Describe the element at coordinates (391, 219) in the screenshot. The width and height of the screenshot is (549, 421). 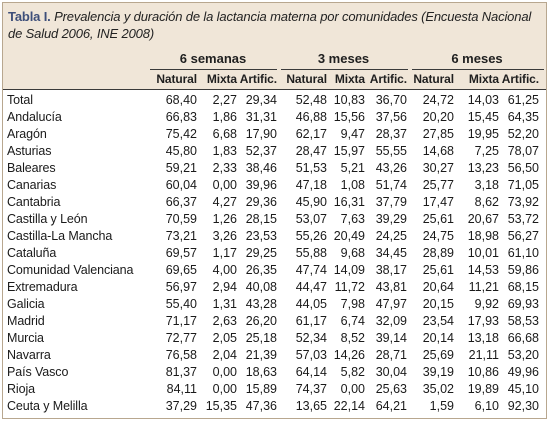
I see `value-cell: 39,29` at that location.